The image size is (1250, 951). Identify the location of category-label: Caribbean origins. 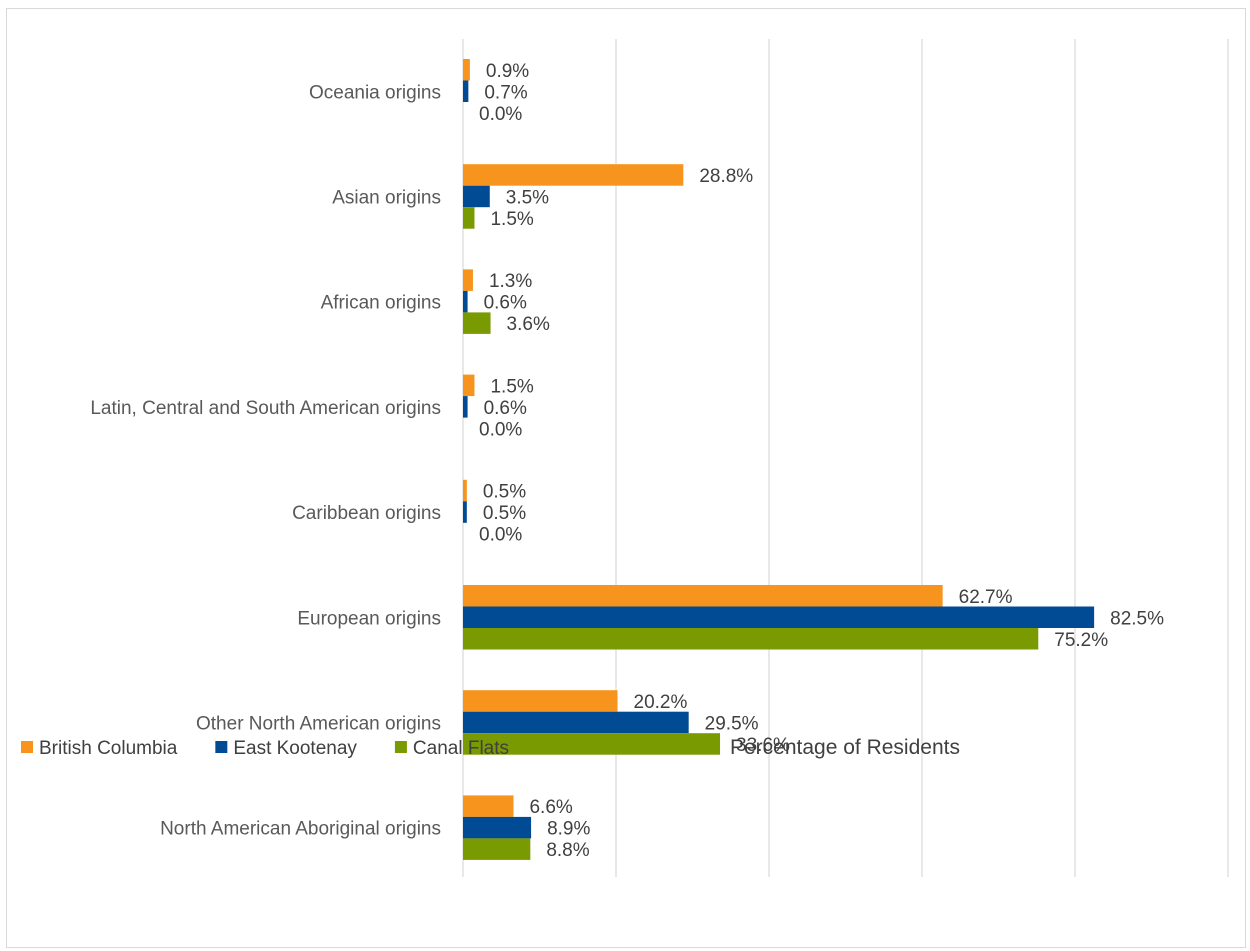
(366, 513).